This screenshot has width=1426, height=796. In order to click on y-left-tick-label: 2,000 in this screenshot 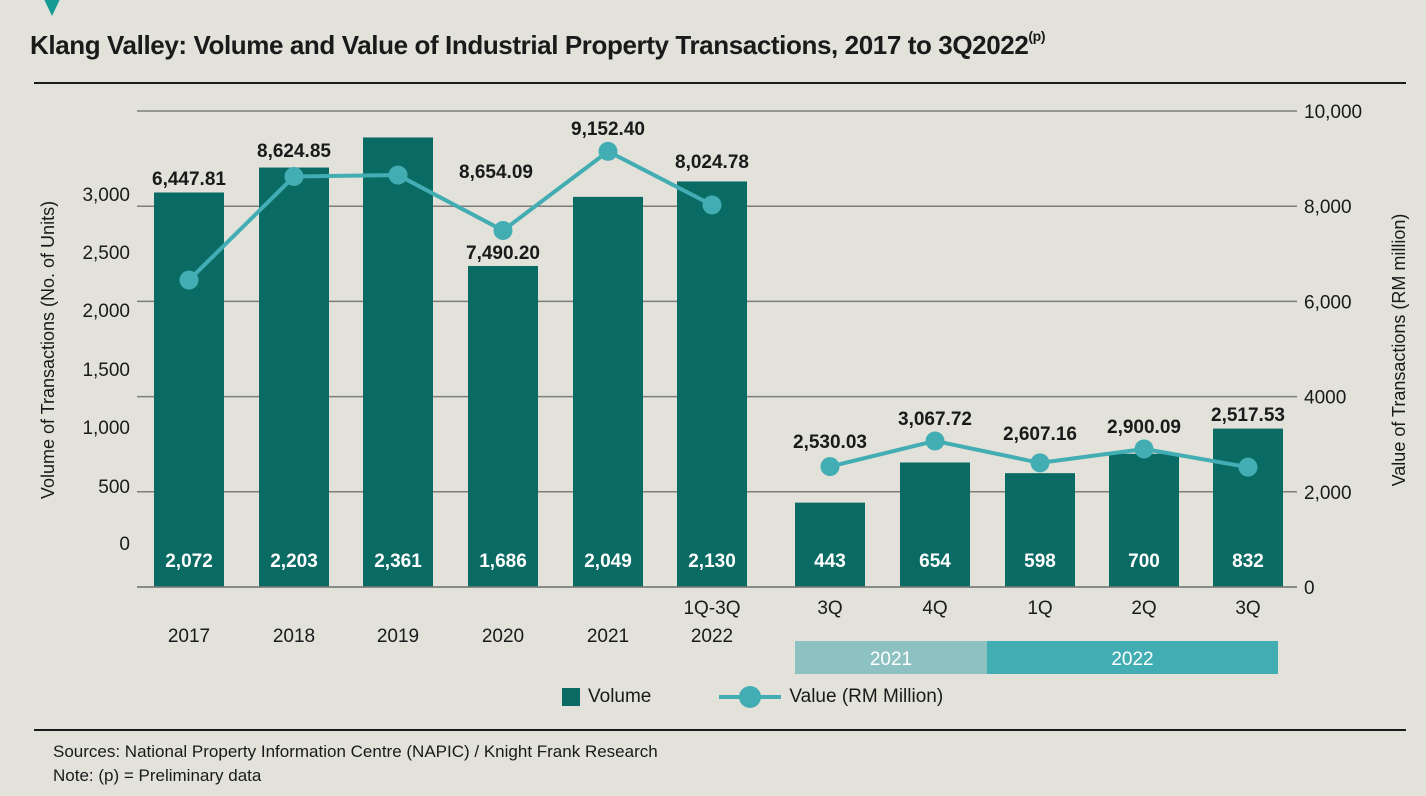, I will do `click(106, 311)`.